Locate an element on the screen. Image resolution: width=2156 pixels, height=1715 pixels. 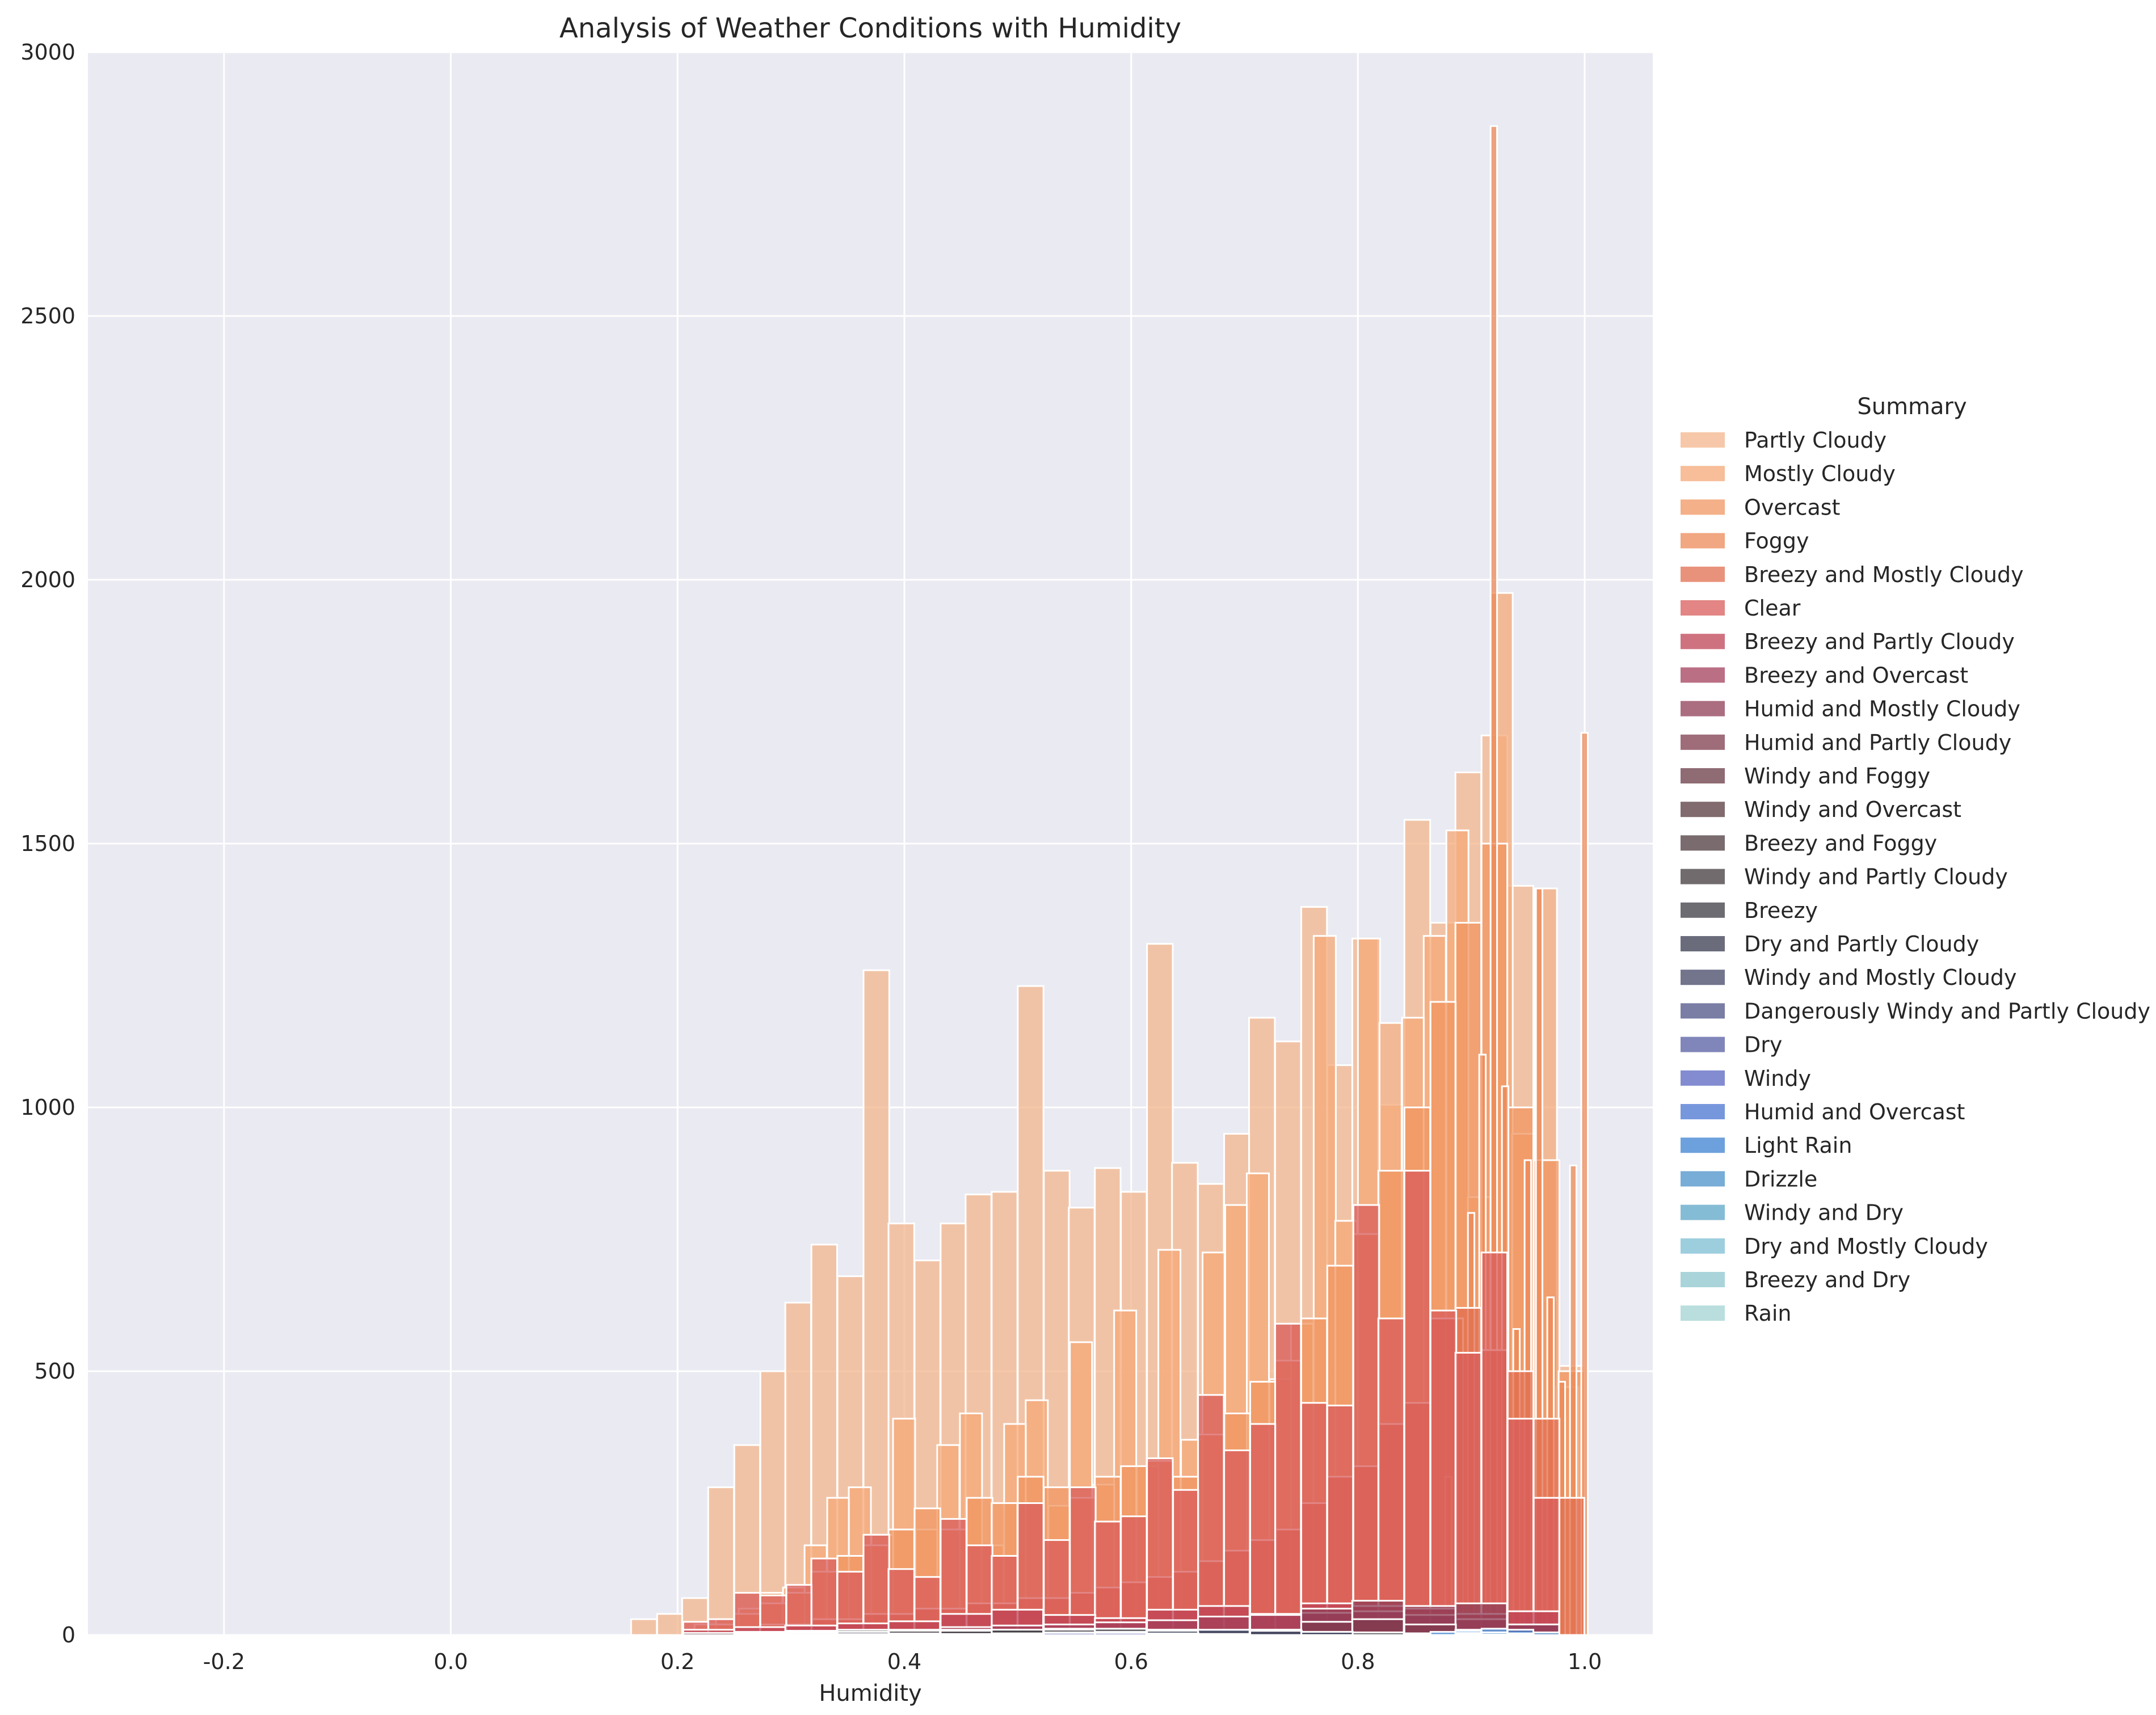
y-tick-label: 0 is located at coordinates (69, 1635).